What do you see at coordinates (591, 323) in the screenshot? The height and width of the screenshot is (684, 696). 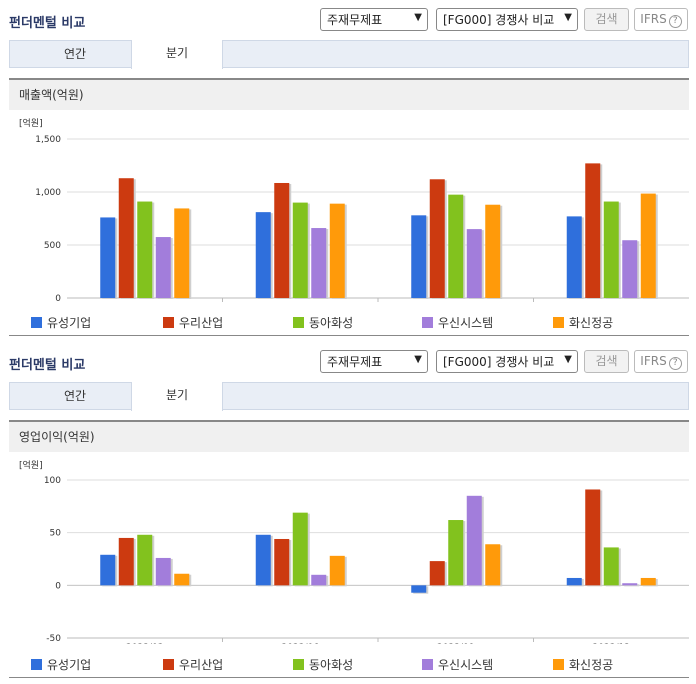 I see `legend-label: 화신정공` at bounding box center [591, 323].